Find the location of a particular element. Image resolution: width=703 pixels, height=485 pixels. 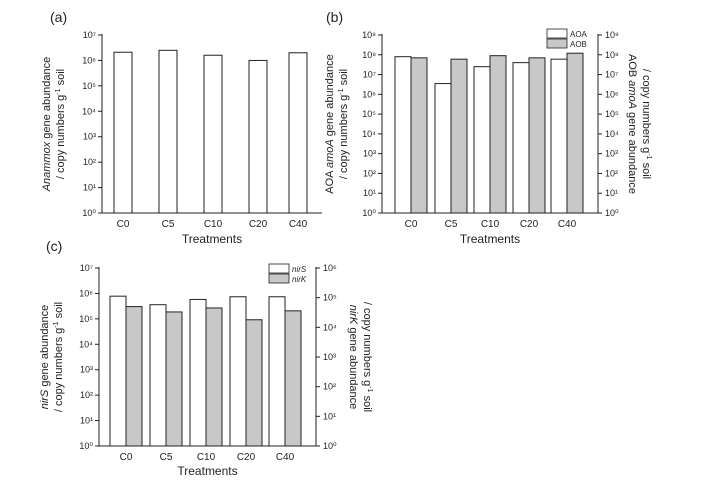

y-axis-label-right: nirK gene abundance is located at coordinates (353, 357).